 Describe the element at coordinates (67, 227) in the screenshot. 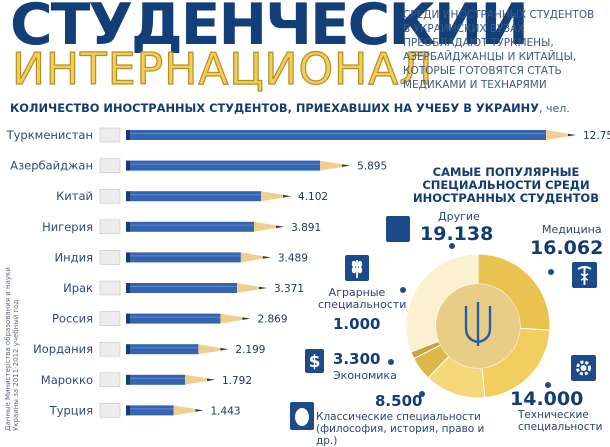

I see `category-label: Нигерия` at that location.